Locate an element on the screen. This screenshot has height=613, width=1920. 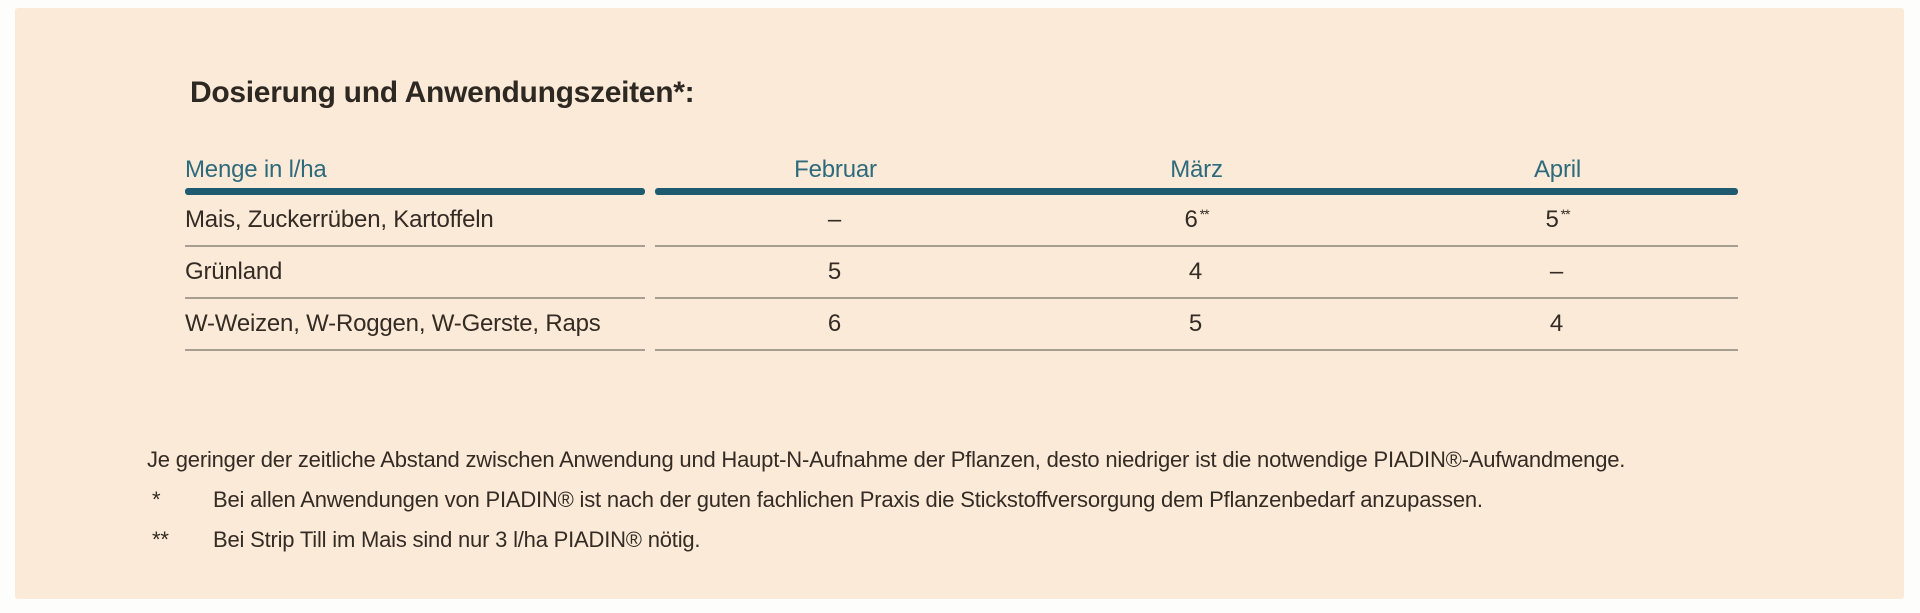
row-values: 5 4 – is located at coordinates (1196, 273).